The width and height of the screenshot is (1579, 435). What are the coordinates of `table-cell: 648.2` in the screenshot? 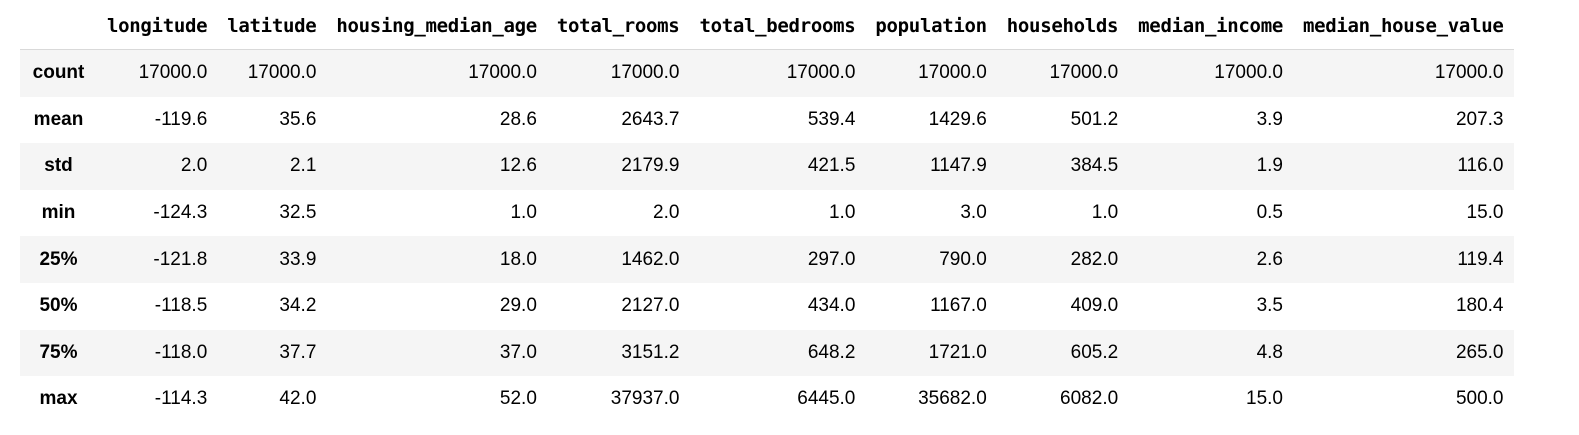 It's located at (831, 352).